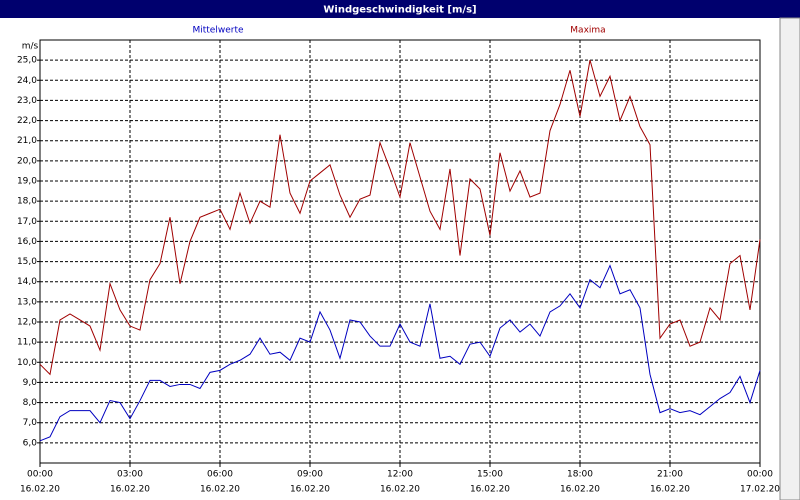 The height and width of the screenshot is (500, 800). Describe the element at coordinates (27, 302) in the screenshot. I see `y-tick-label: 13,0` at that location.